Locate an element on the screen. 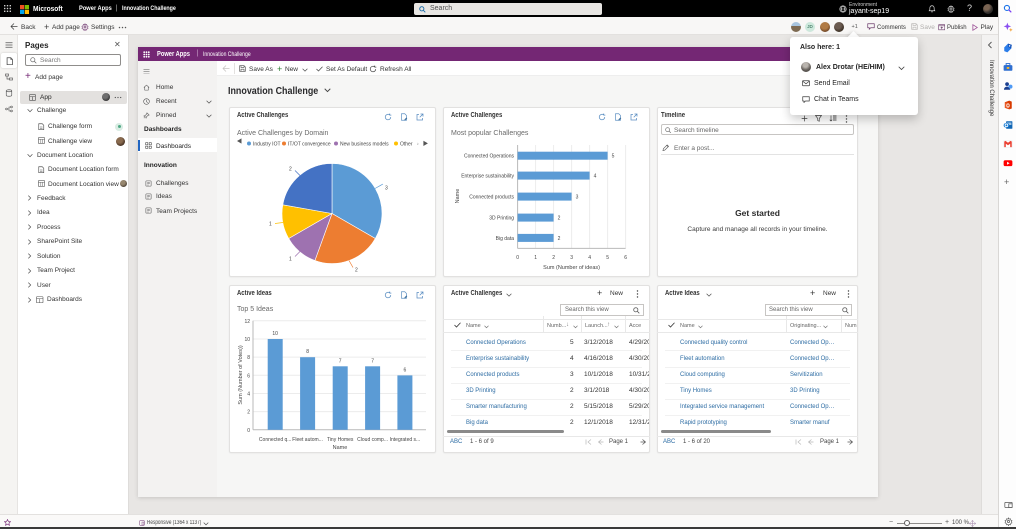 The width and height of the screenshot is (1016, 529). svg-text: New business models is located at coordinates (364, 145).